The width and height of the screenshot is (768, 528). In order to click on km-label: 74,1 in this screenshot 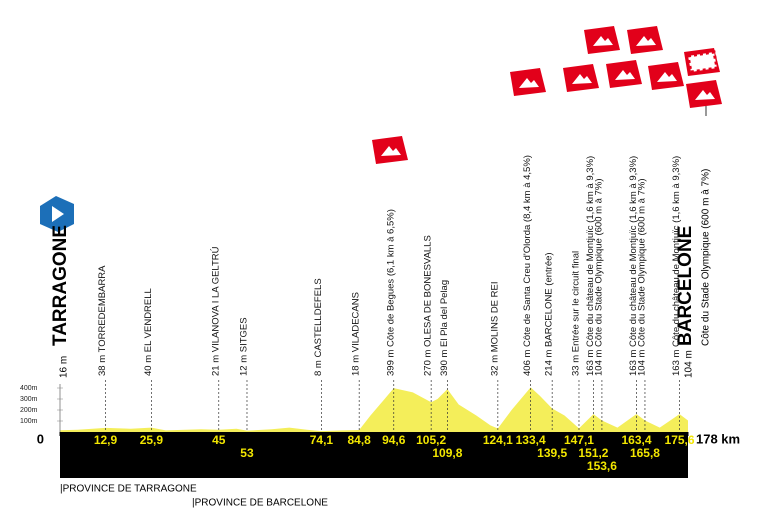, I will do `click(322, 440)`.